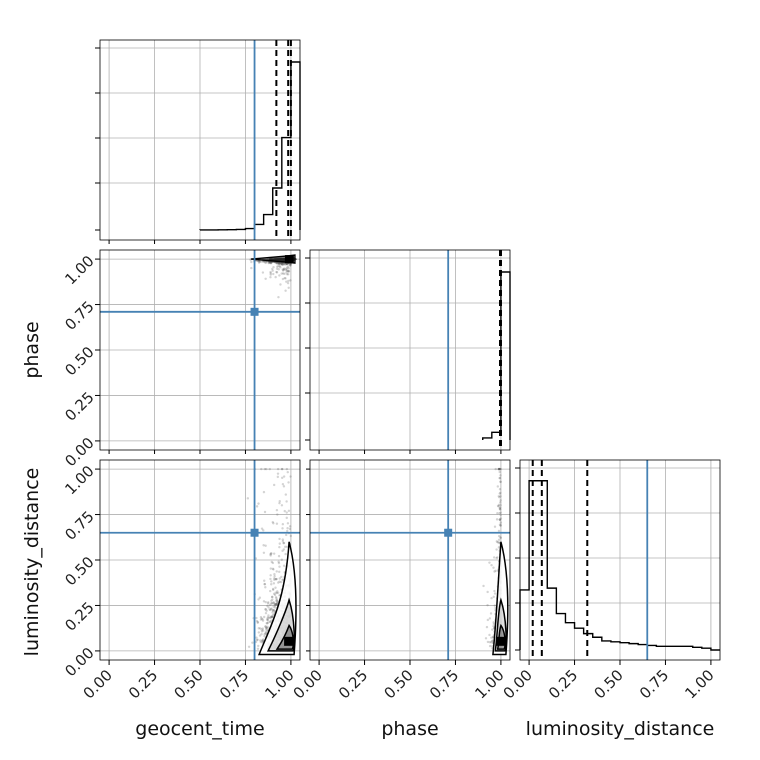 This screenshot has height=760, width=760. What do you see at coordinates (188, 684) in the screenshot?
I see `x-tick-label: 0.50` at bounding box center [188, 684].